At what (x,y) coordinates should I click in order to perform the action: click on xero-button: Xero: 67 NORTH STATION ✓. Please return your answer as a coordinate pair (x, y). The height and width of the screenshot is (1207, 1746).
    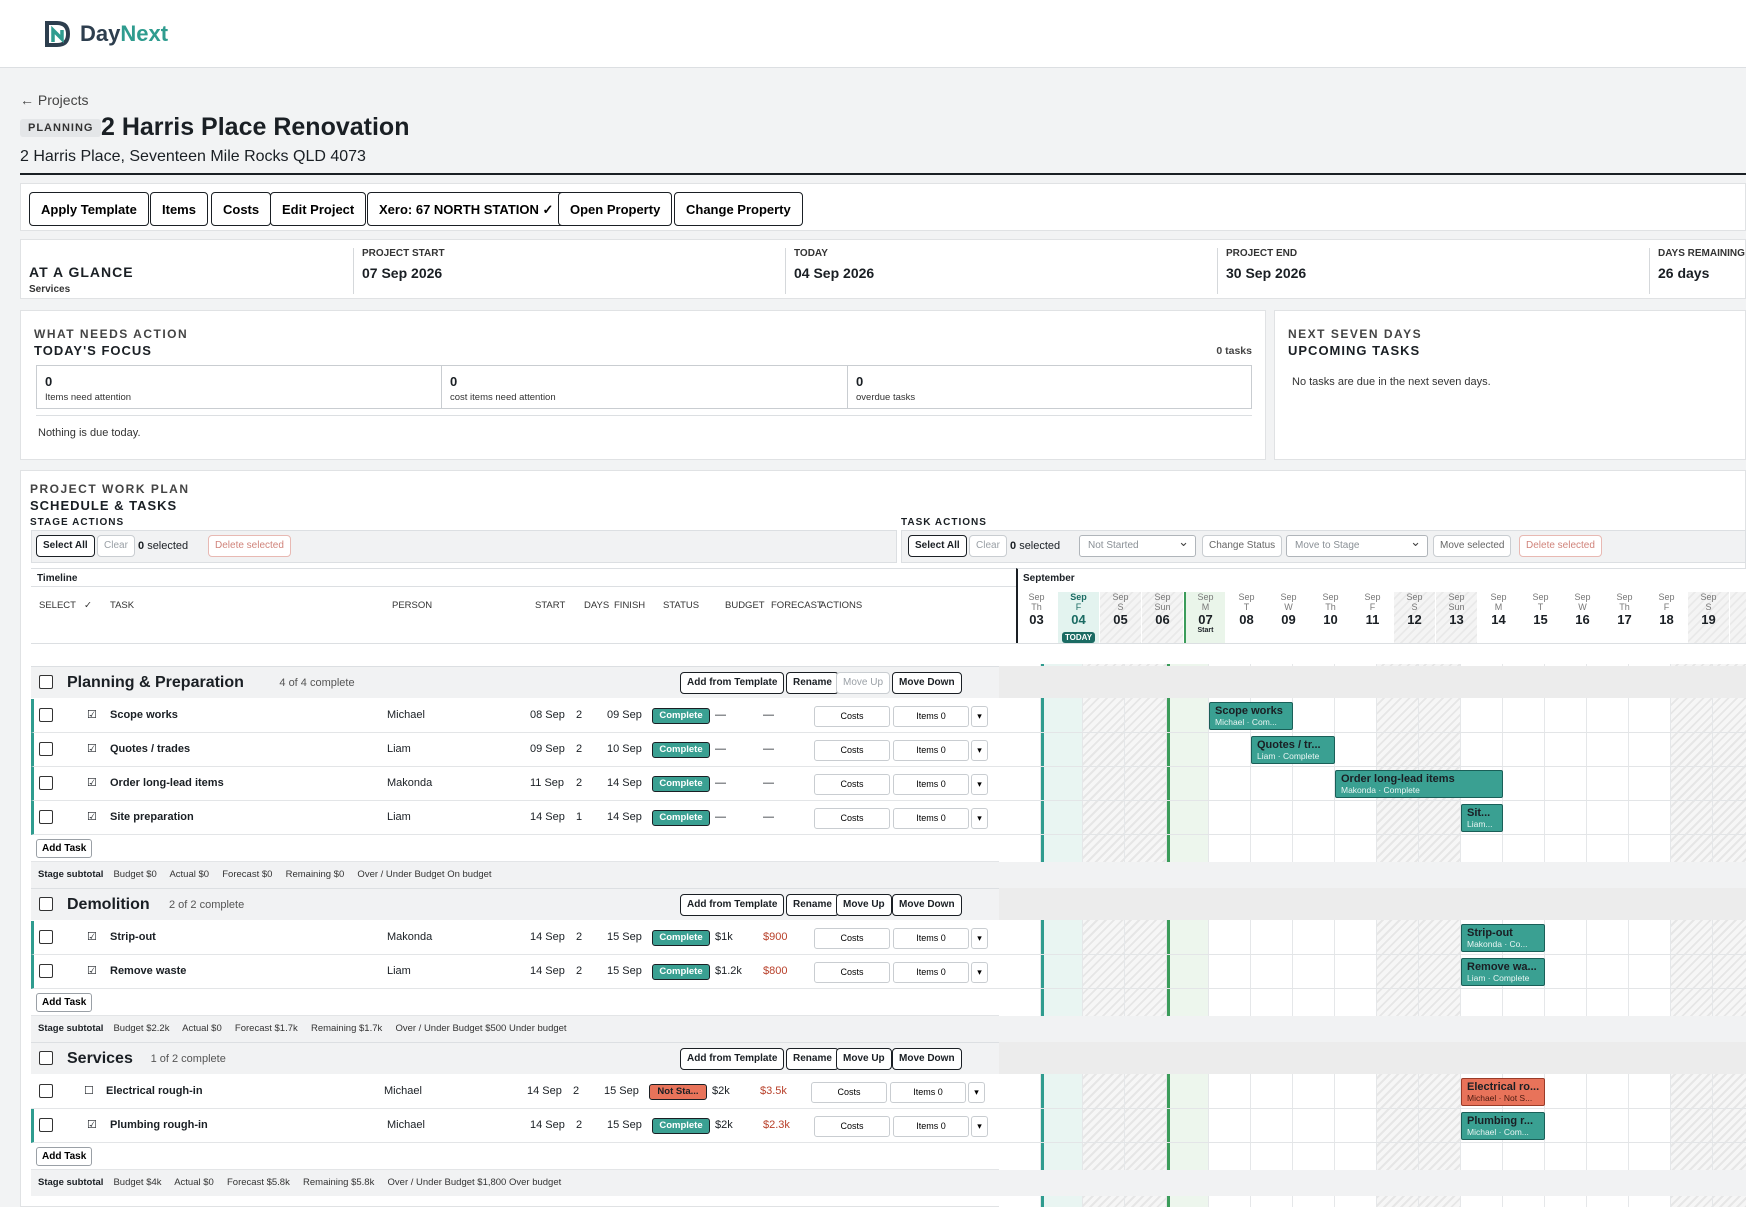
    Looking at the image, I should click on (466, 209).